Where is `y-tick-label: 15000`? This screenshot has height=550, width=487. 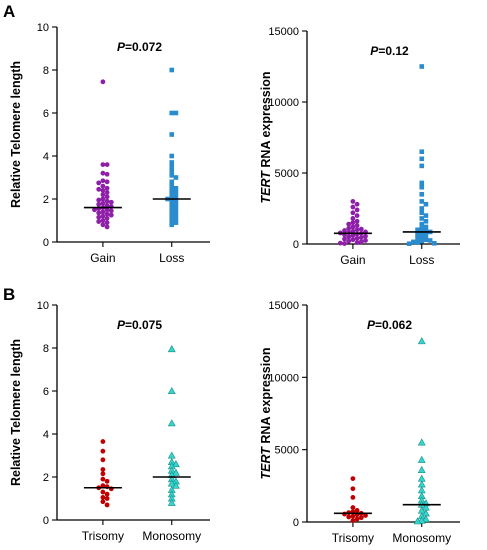
y-tick-label: 15000 is located at coordinates (283, 32).